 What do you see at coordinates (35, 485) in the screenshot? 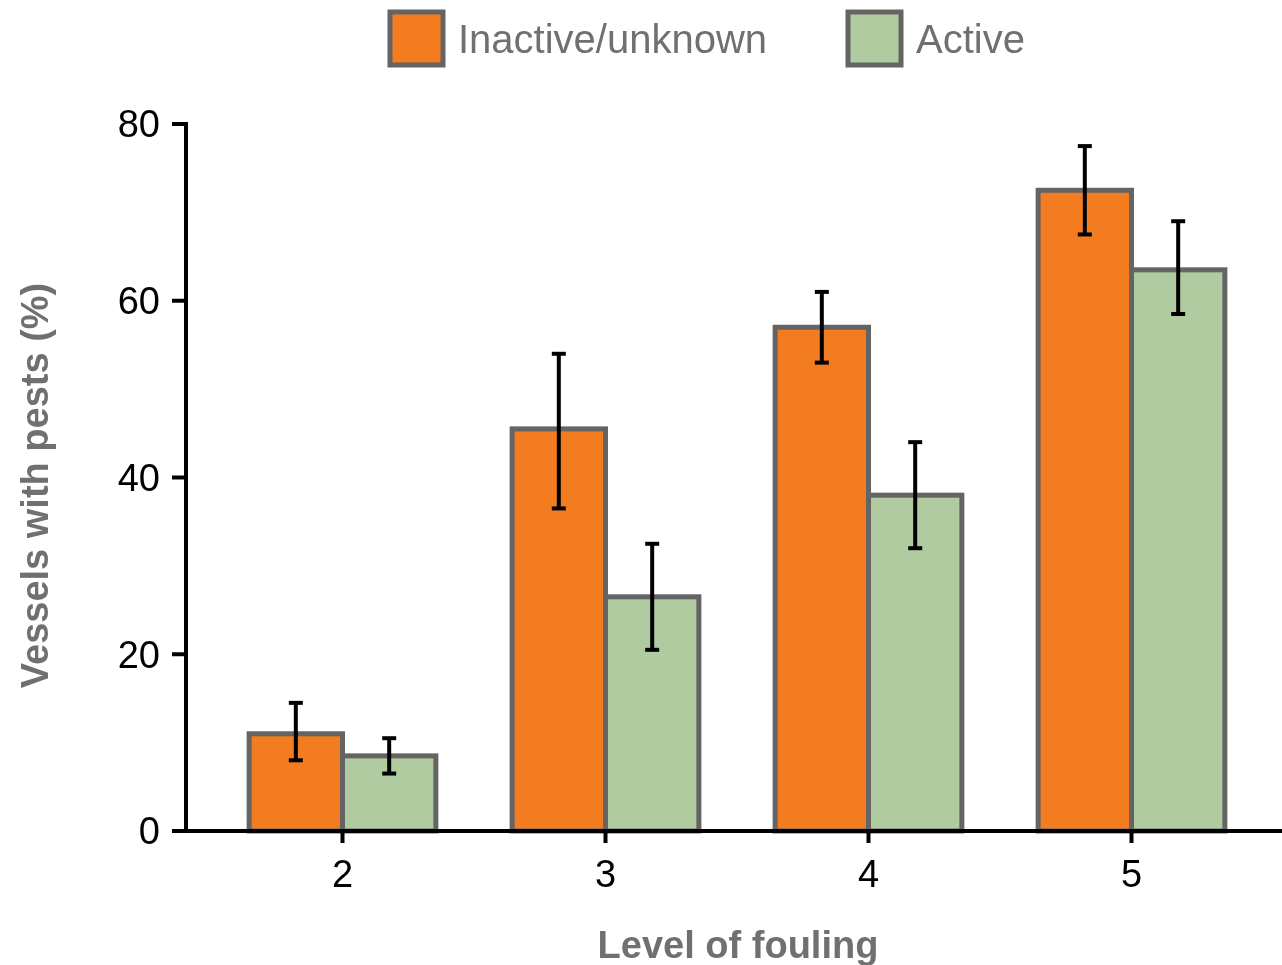
I see `y-axis-title: Vessels with pests (%)` at bounding box center [35, 485].